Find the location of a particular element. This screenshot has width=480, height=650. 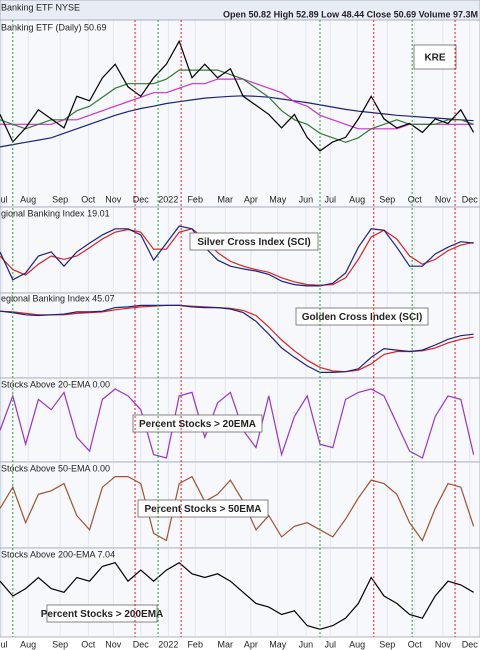

panel-title: Stocks Above 20-EMA 0.00 is located at coordinates (55, 384).